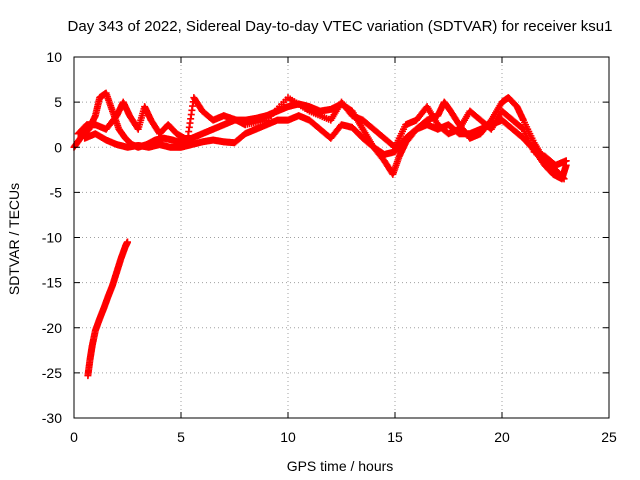 This screenshot has height=480, width=640. Describe the element at coordinates (54, 57) in the screenshot. I see `y-tick-label-10: 10` at that location.